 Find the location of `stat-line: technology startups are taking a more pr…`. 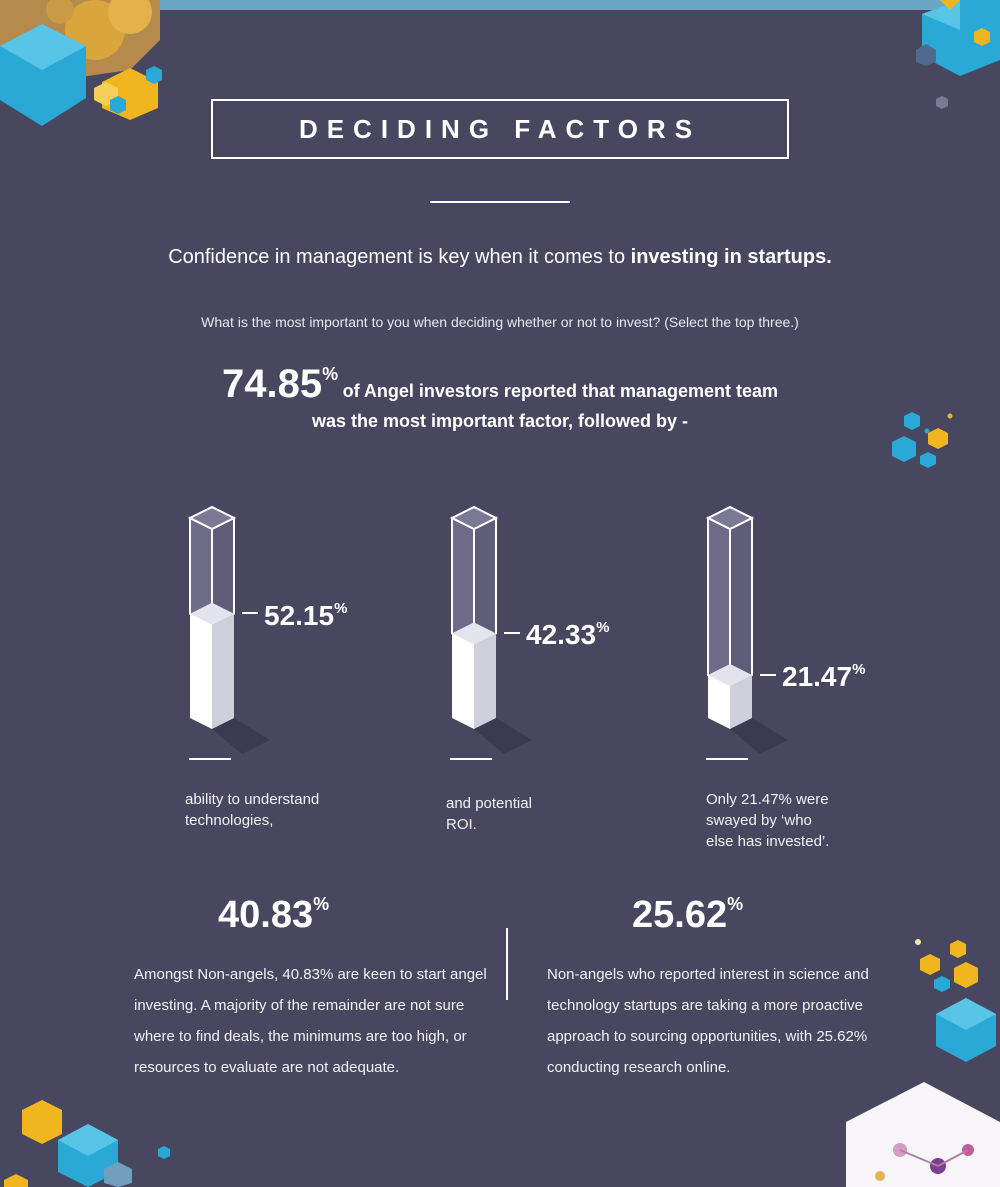

stat-line: technology startups are taking a more pr… is located at coordinates (705, 1005).